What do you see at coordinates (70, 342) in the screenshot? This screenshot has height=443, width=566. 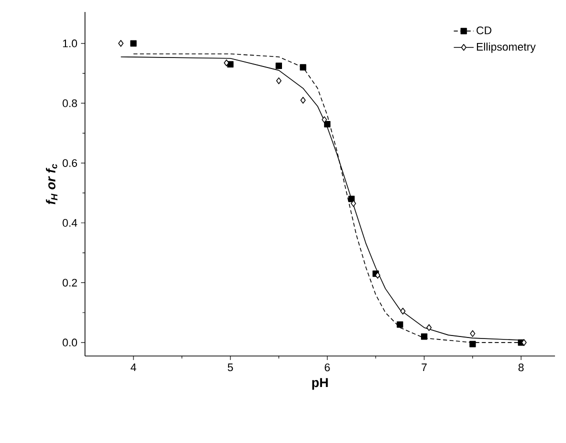 I see `y-tick-label: 0.0` at bounding box center [70, 342].